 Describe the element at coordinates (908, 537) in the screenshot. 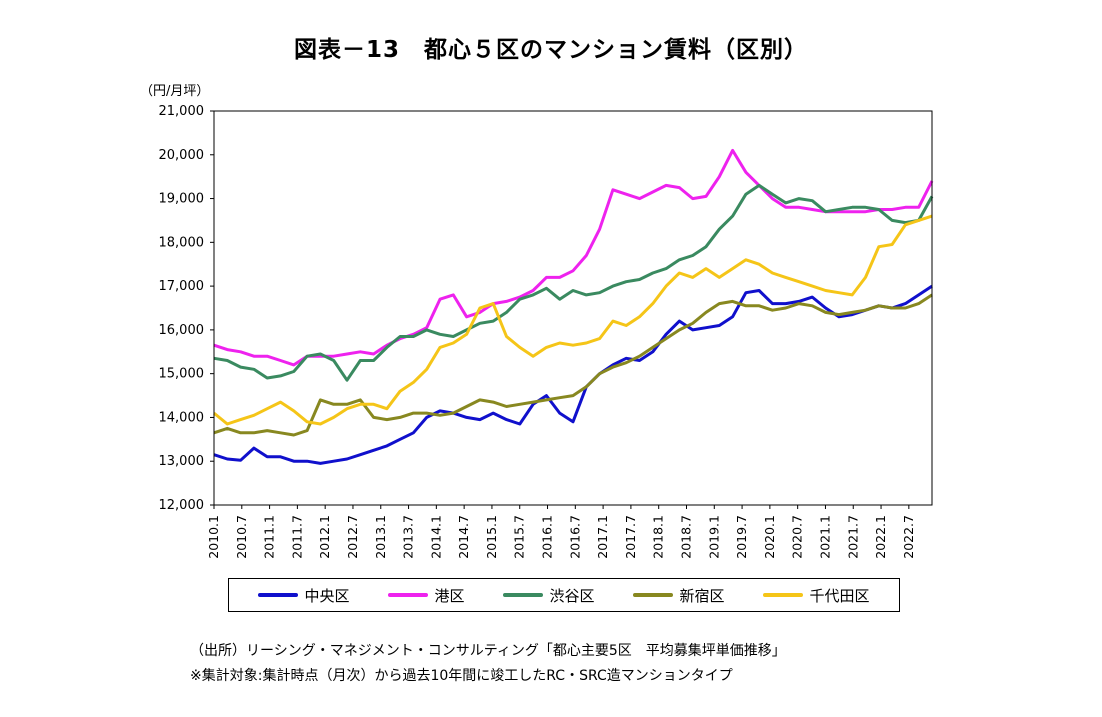

I see `x-tick-label: 2022.7` at that location.